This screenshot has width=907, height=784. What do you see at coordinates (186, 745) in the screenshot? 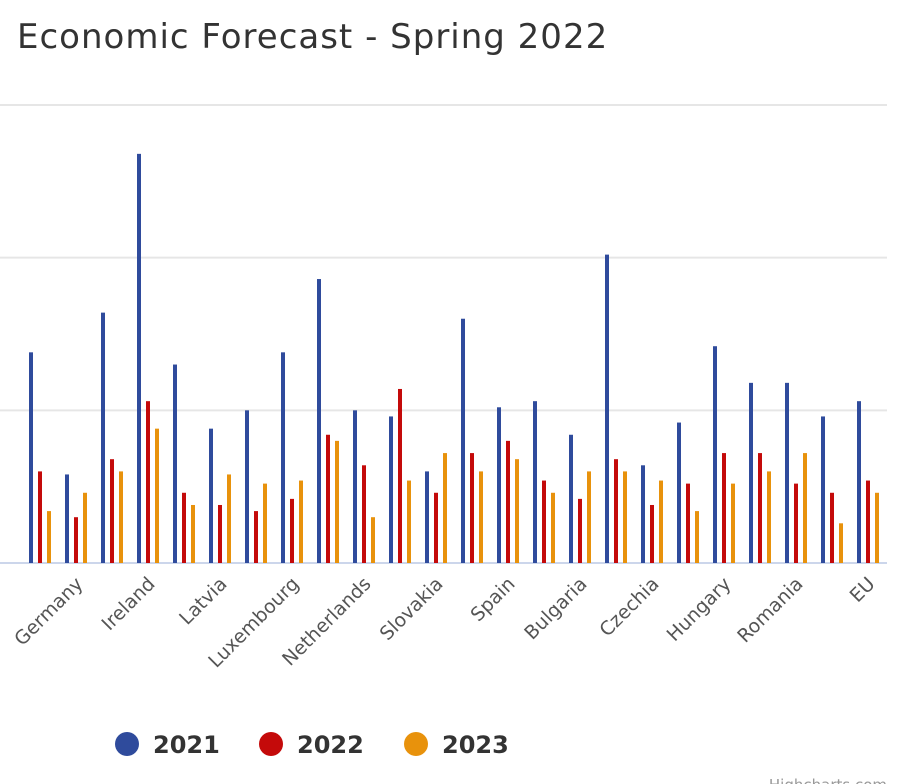
I see `legend-label: 2021` at bounding box center [186, 745].